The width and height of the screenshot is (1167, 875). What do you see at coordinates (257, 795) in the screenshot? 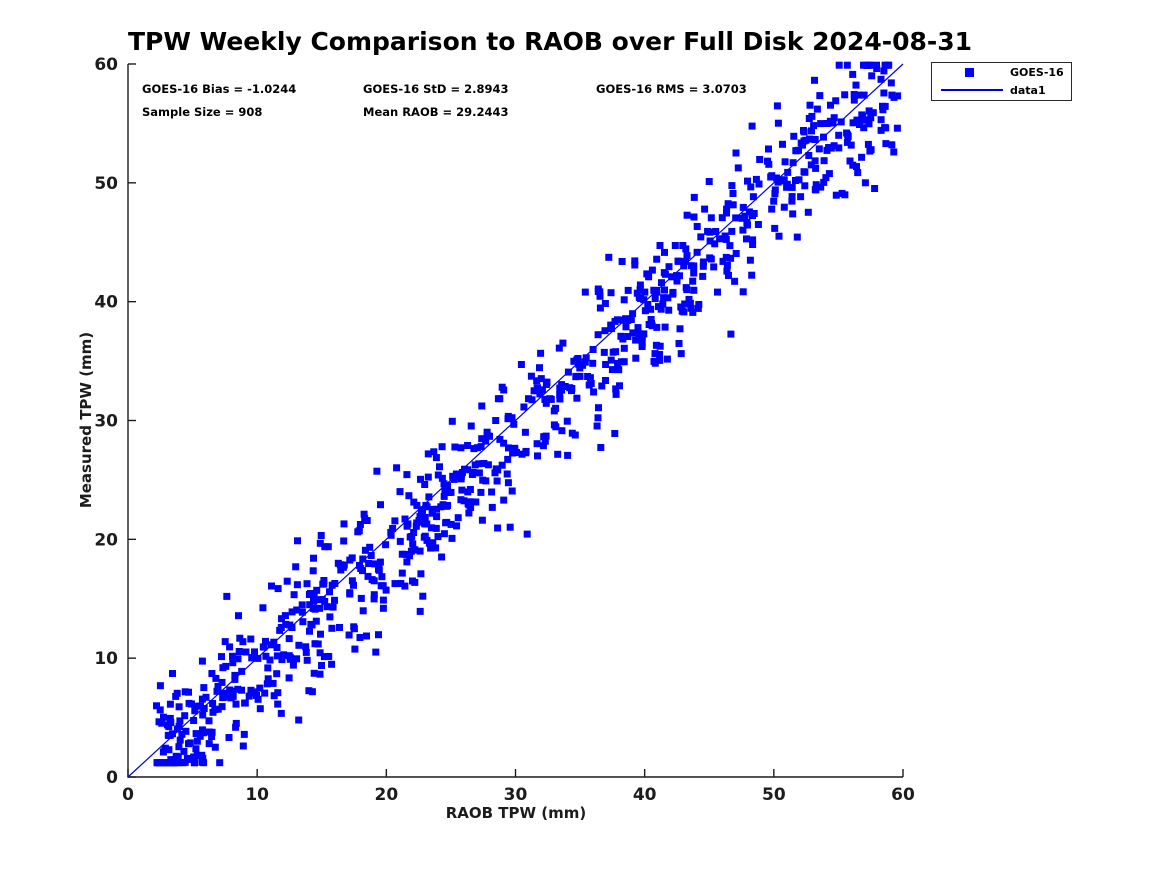
I see `x-tick-label: 10` at bounding box center [257, 795].